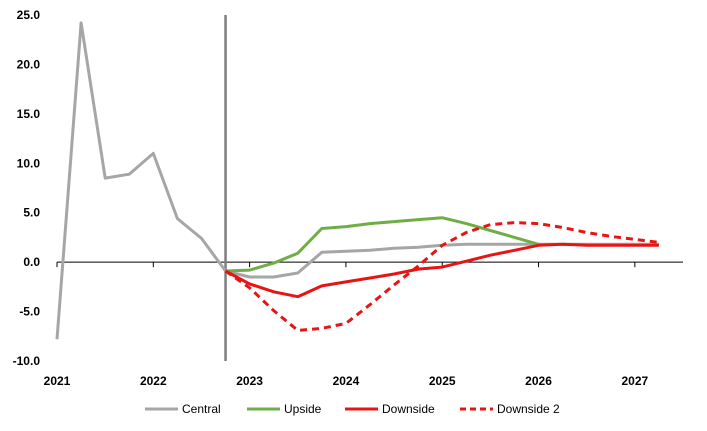  Describe the element at coordinates (346, 265) in the screenshot. I see `x-axis-ticks` at that location.